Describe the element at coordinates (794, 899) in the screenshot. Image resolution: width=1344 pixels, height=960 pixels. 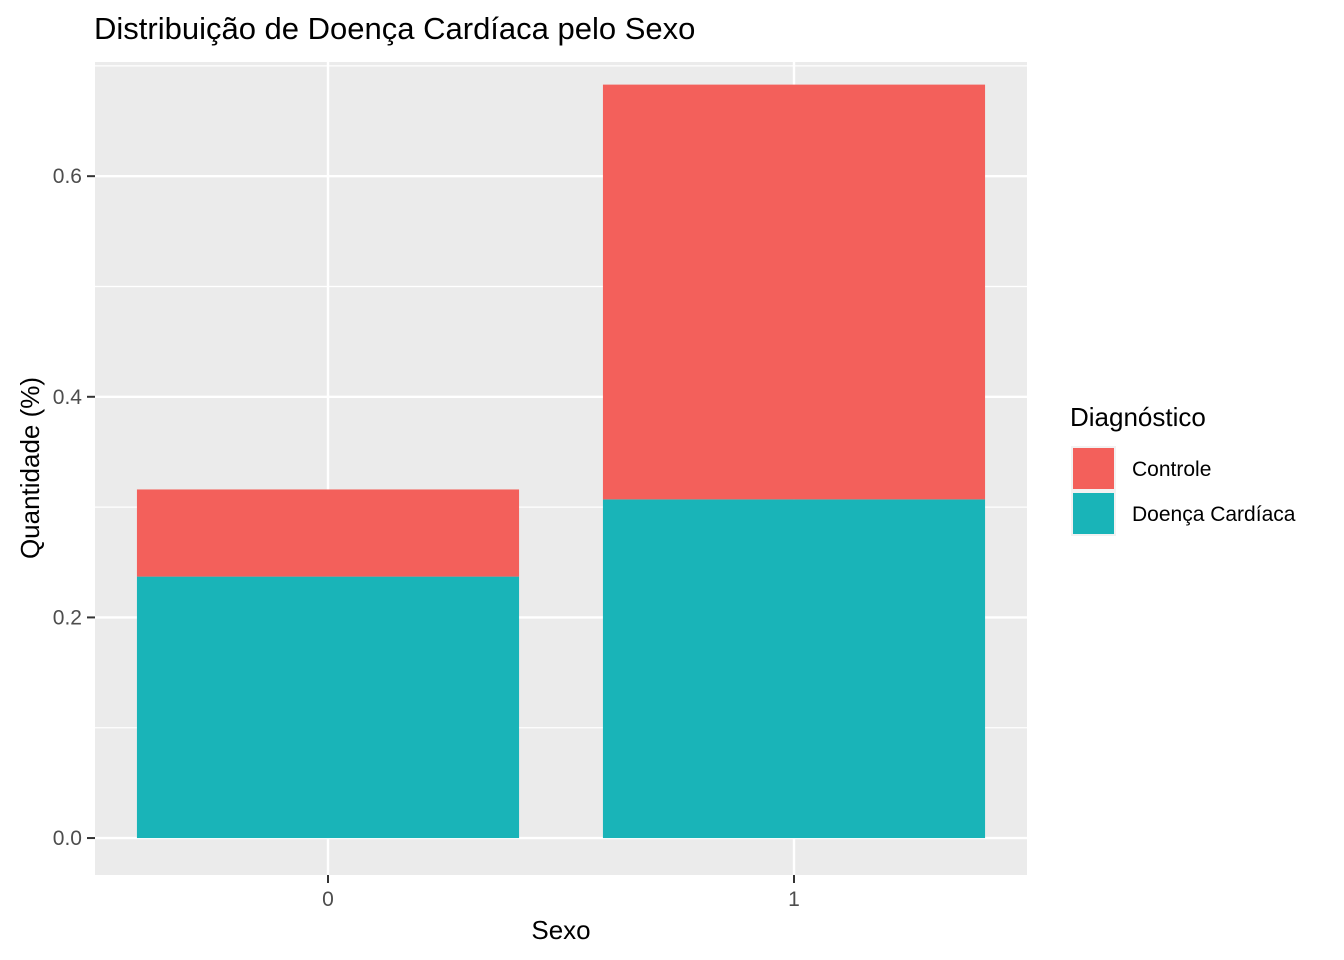
I see `x-tick-label: 1` at that location.